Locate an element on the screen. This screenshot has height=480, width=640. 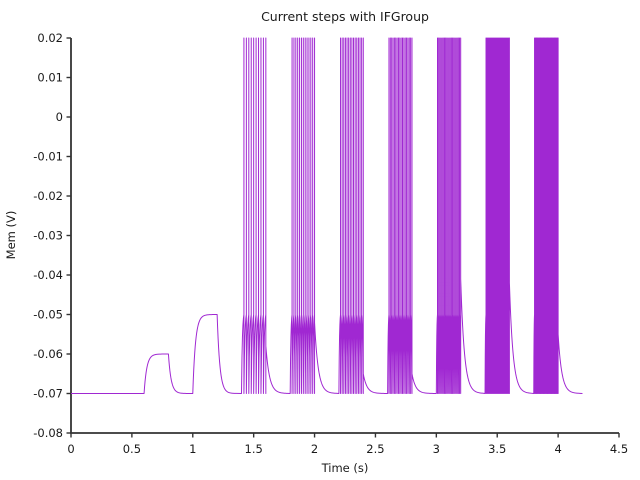
x-tick-label: 2.5 is located at coordinates (375, 449).